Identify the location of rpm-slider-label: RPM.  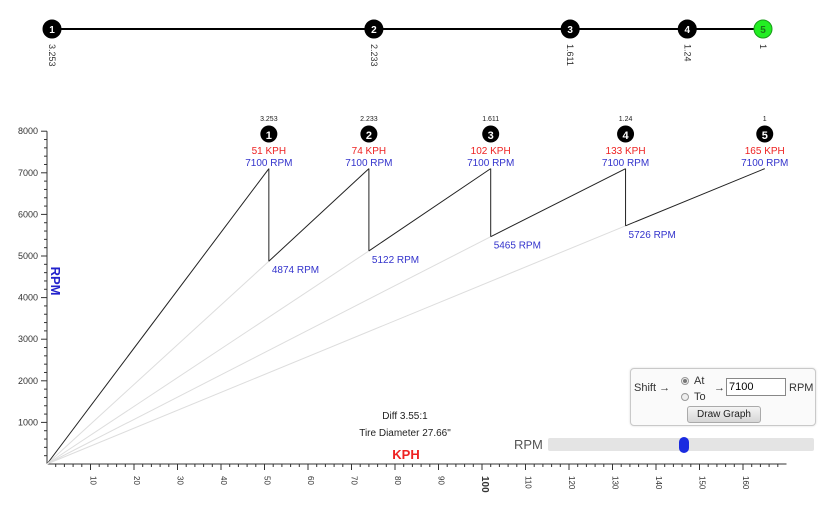
(528, 444).